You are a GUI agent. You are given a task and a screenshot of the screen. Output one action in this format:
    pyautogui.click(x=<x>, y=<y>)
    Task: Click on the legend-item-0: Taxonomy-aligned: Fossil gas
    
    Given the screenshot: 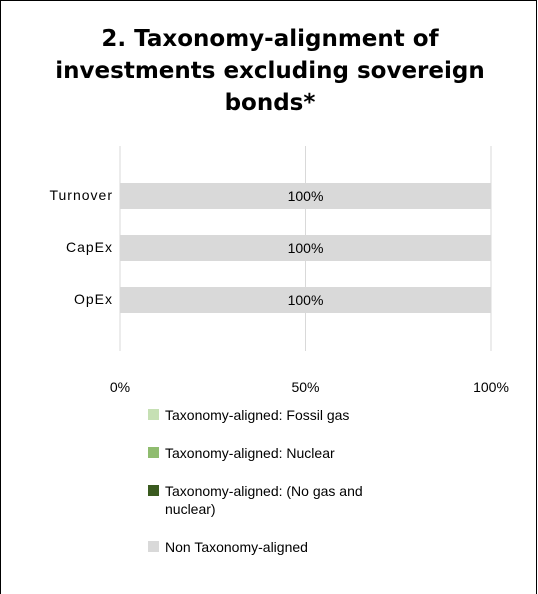 What is the action you would take?
    pyautogui.click(x=308, y=415)
    